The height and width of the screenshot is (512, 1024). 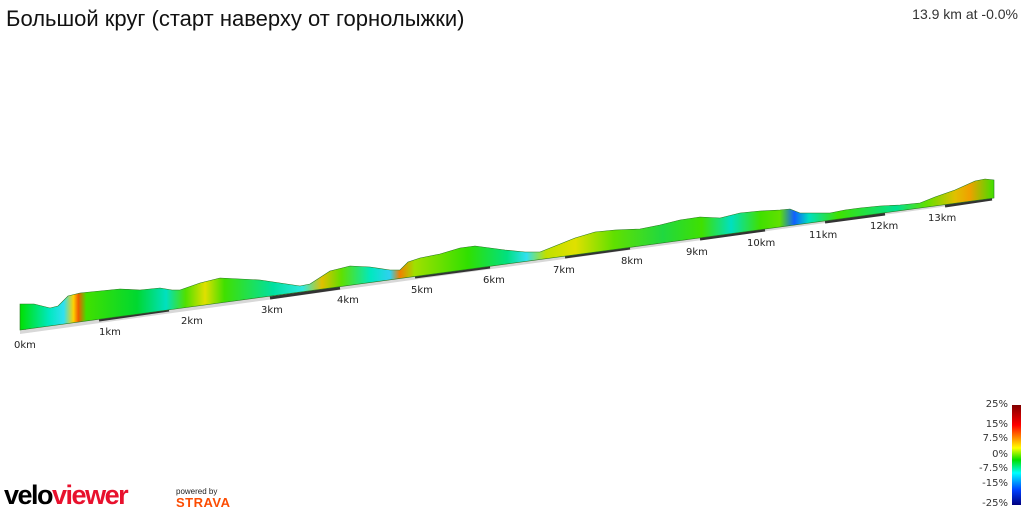 What do you see at coordinates (203, 502) in the screenshot?
I see `strava-logo: STRAVA` at bounding box center [203, 502].